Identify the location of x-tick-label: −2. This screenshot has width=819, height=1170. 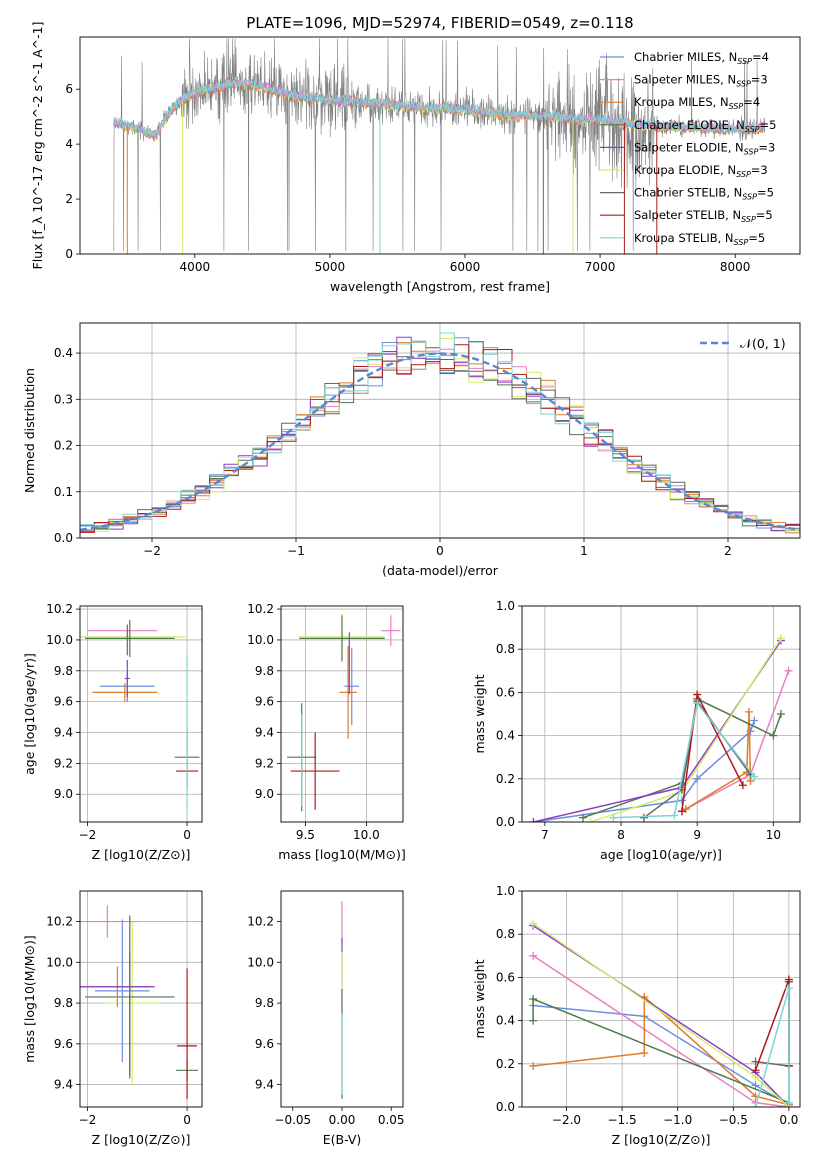
(88, 1120).